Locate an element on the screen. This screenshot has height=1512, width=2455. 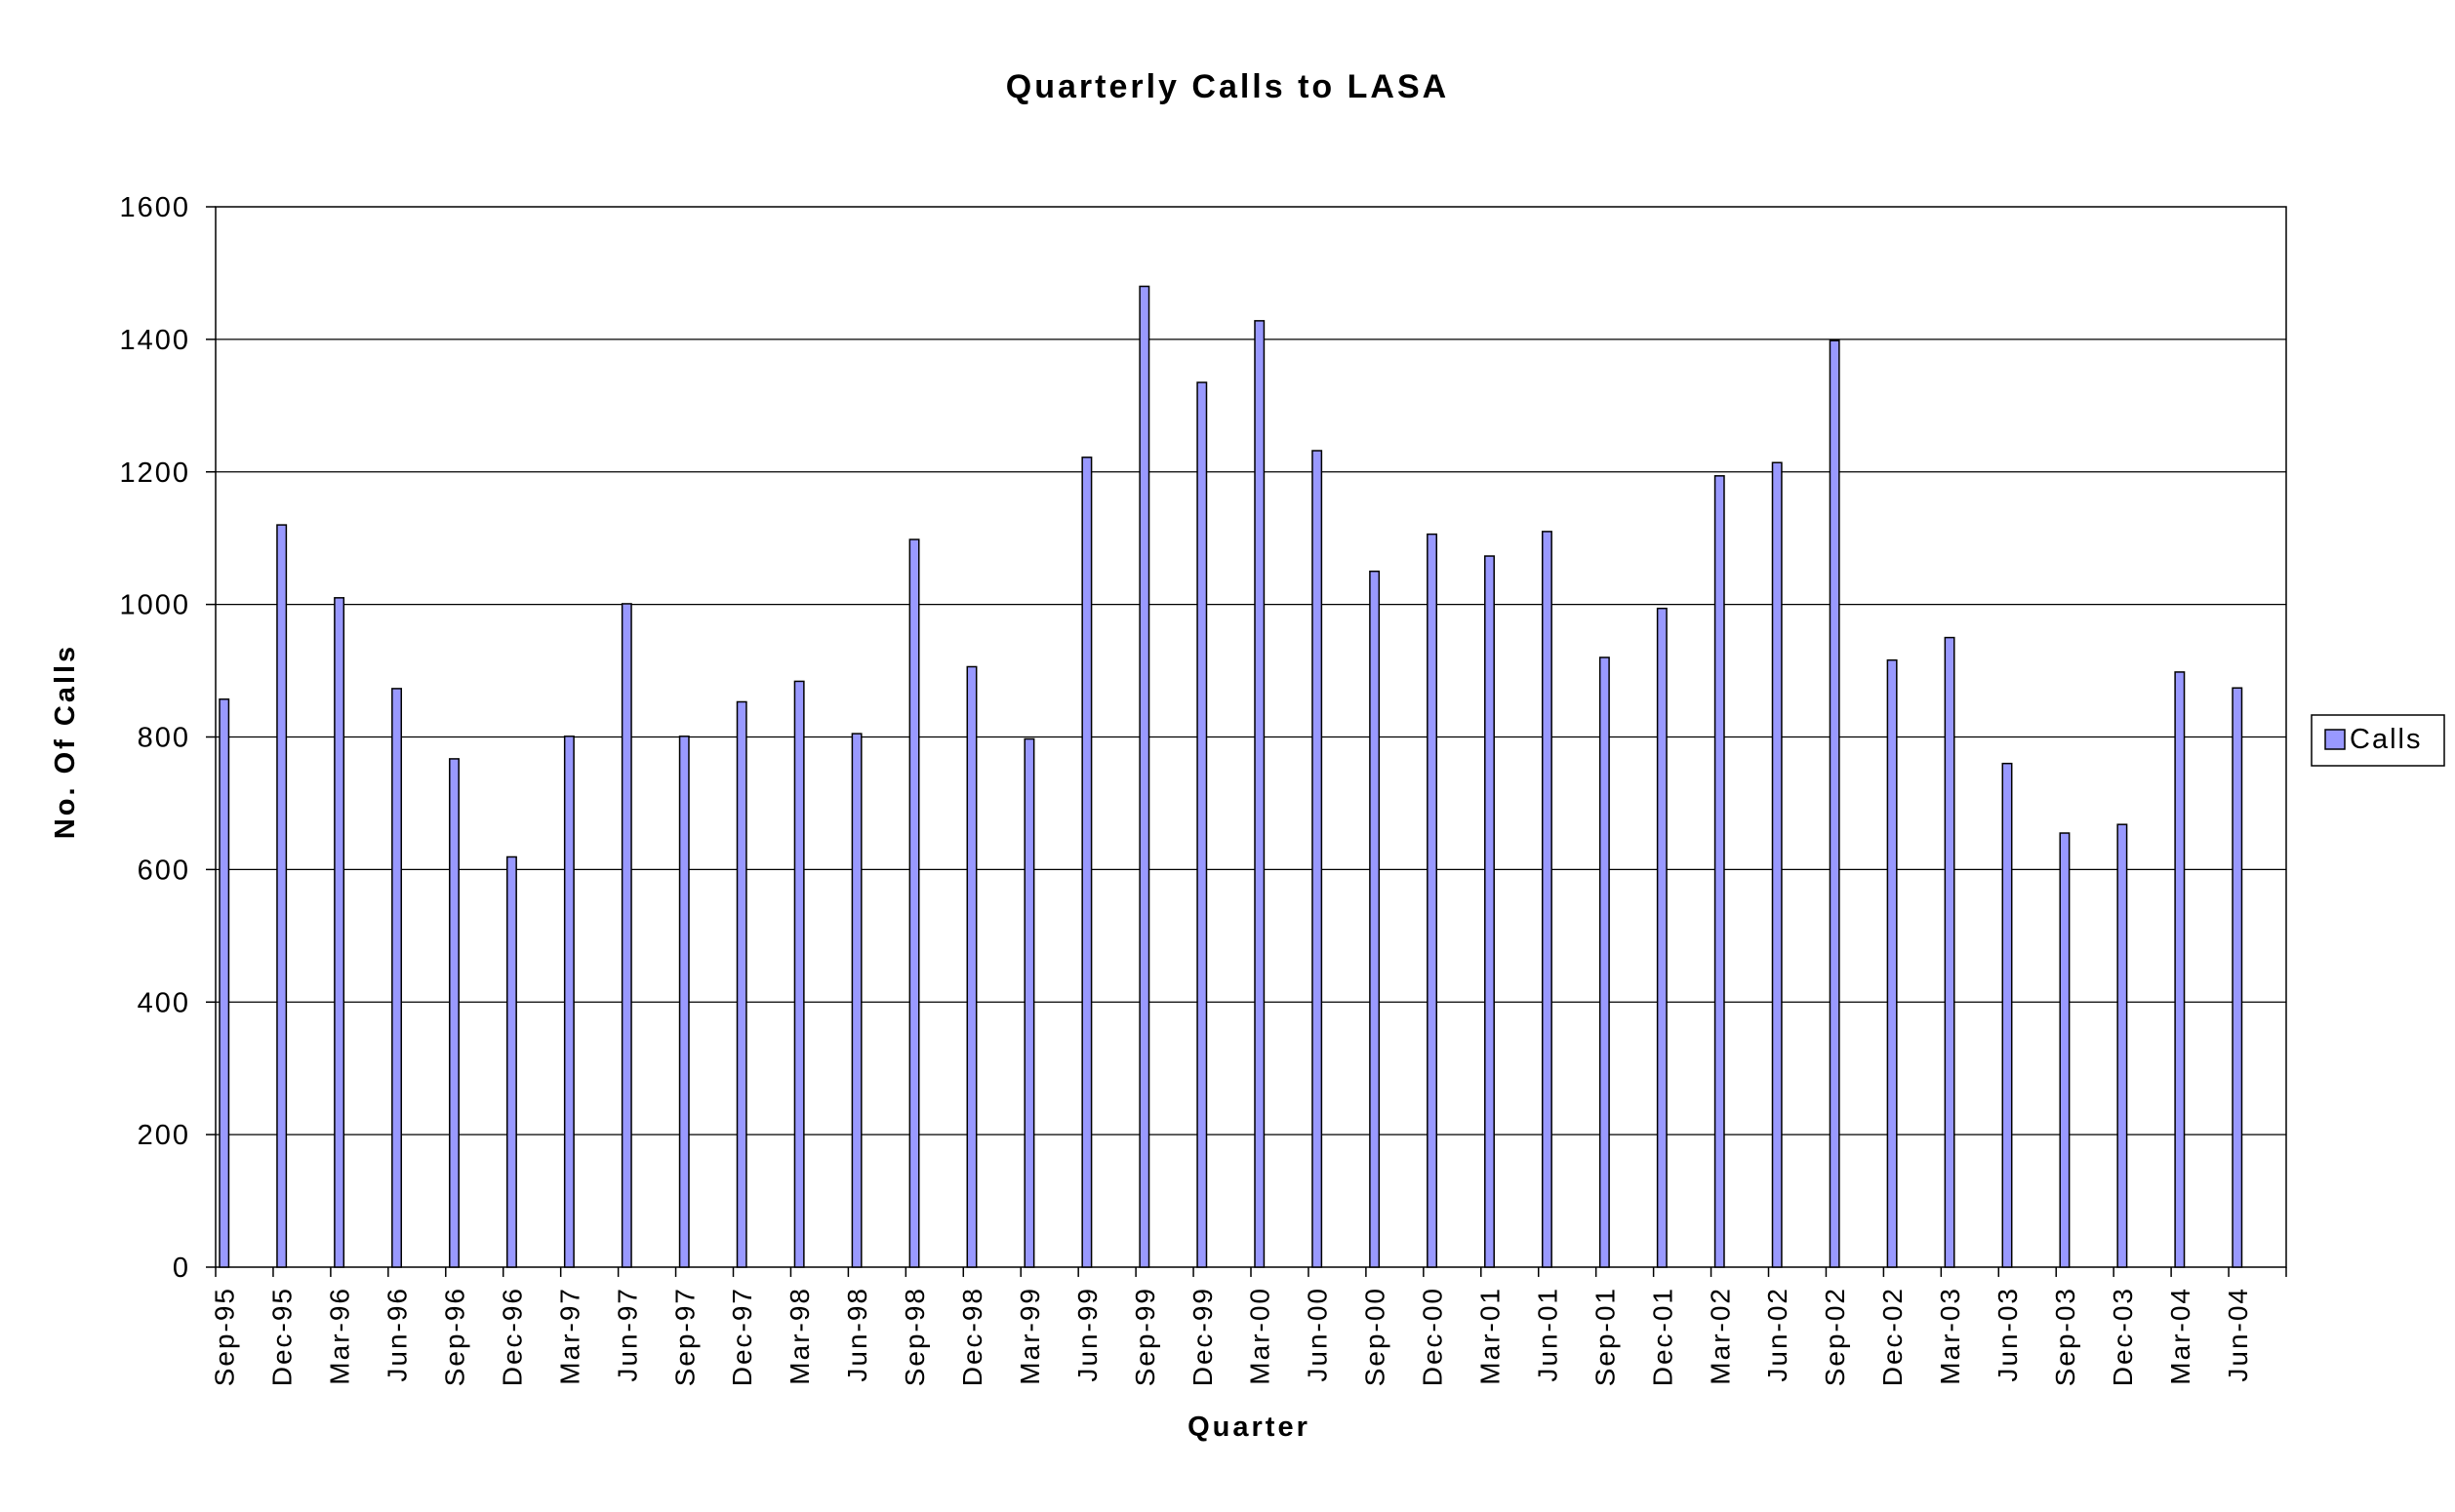
y-tick-label: 400 is located at coordinates (164, 1002).